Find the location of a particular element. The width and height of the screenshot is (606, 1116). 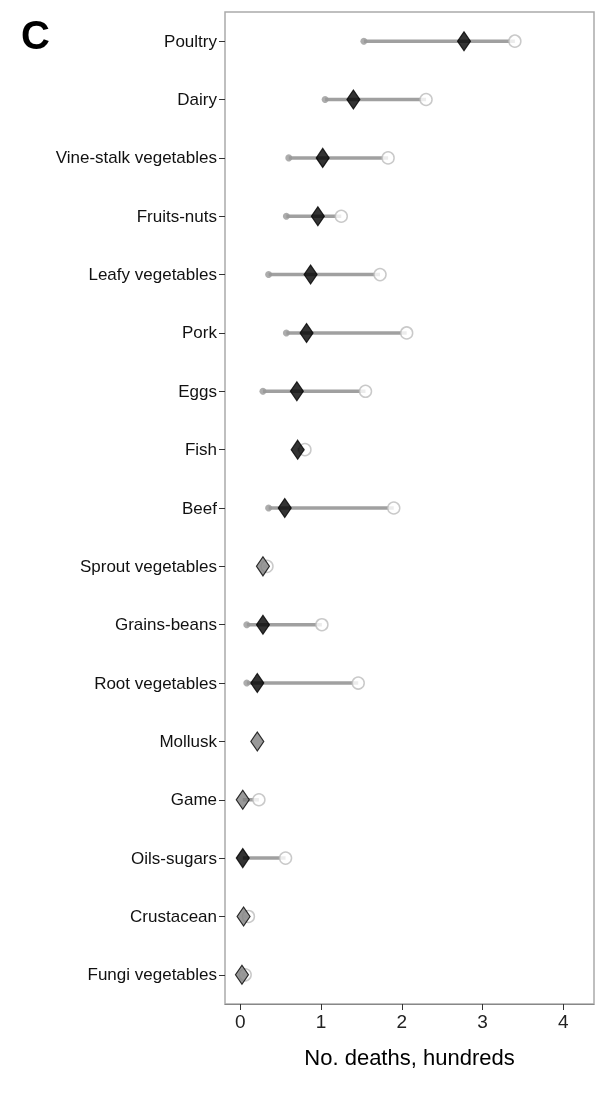

y-tick-label: Grains-beans is located at coordinates (165, 625).